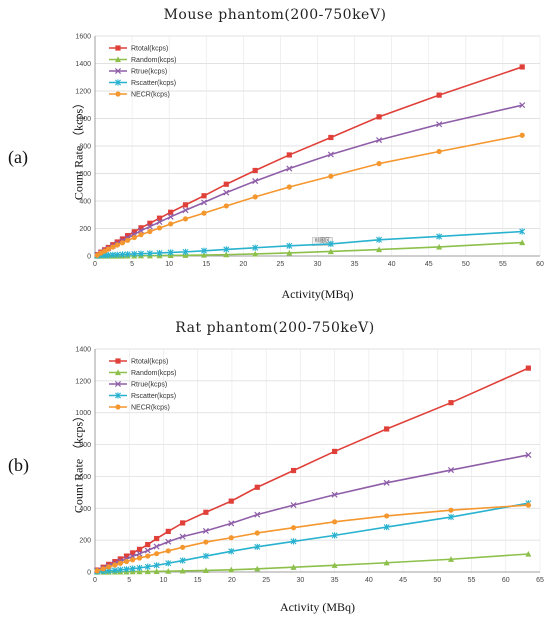  What do you see at coordinates (540, 580) in the screenshot?
I see `chart-b-xtick-label: 65` at bounding box center [540, 580].